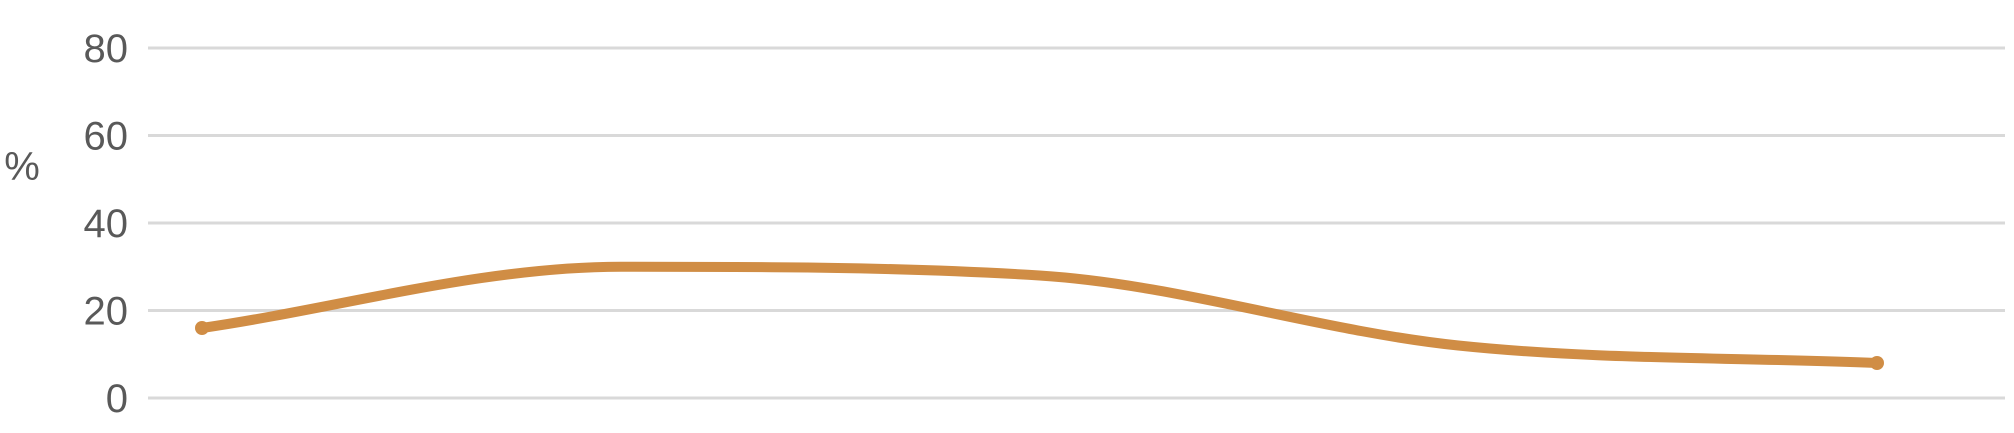 The width and height of the screenshot is (2014, 433). I want to click on y-tick-label-0: 0, so click(117, 399).